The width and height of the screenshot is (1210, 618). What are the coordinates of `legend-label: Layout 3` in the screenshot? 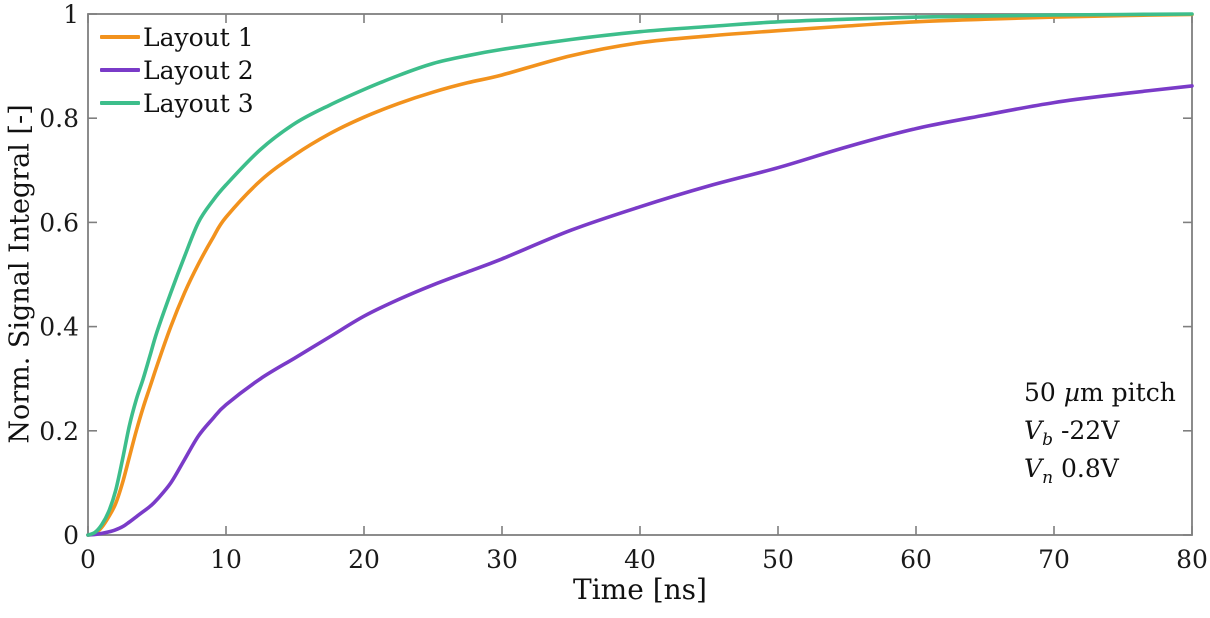 It's located at (198, 103).